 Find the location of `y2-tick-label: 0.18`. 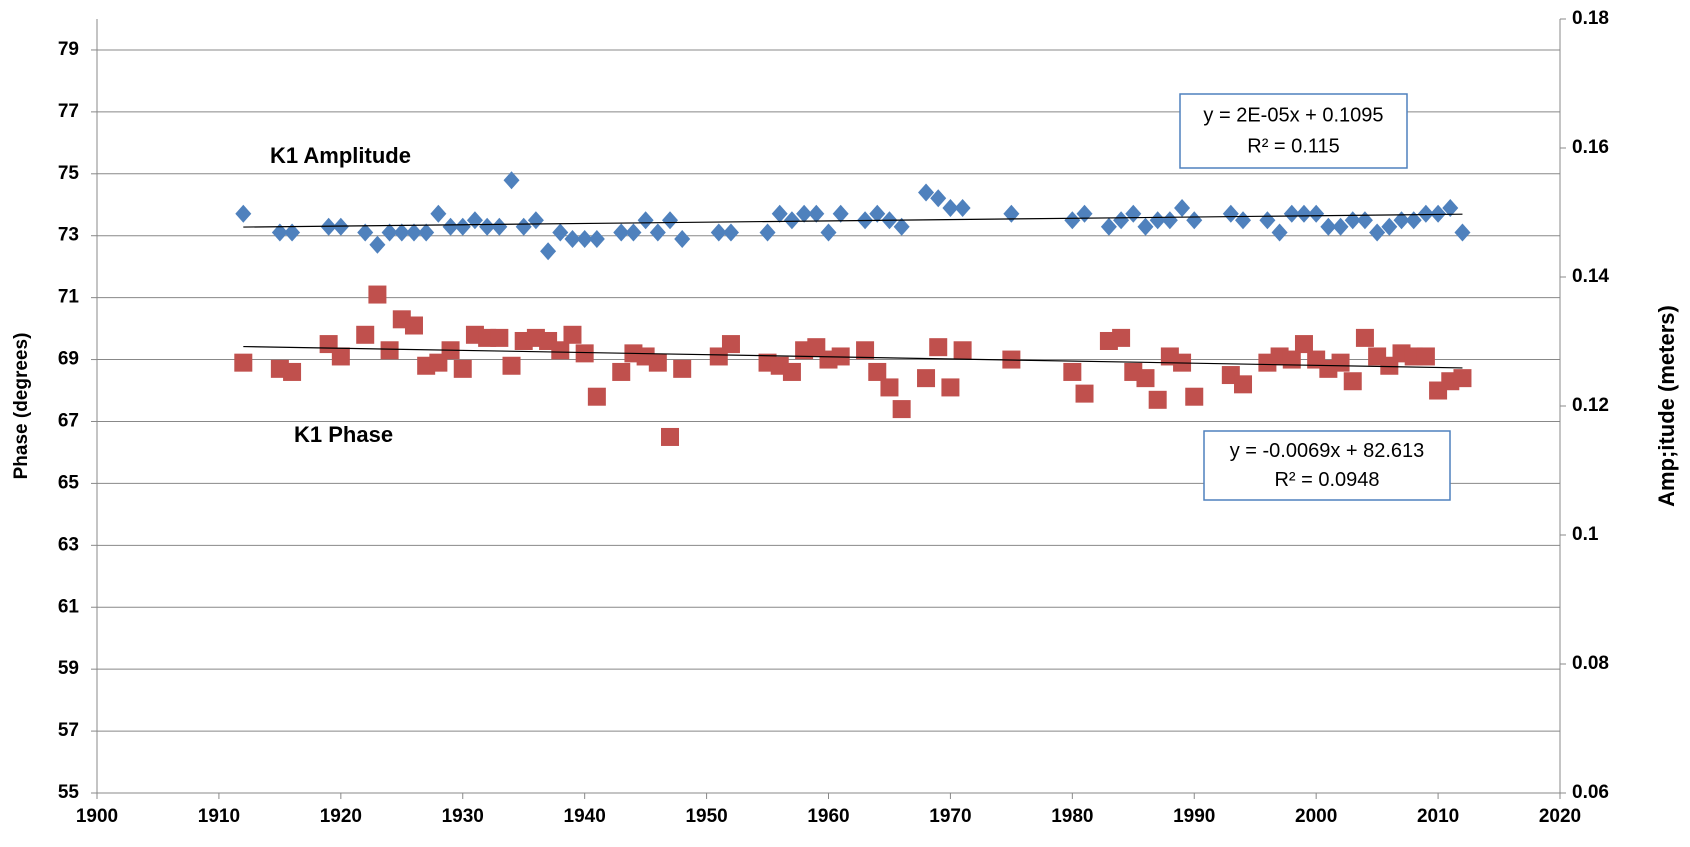

y2-tick-label: 0.18 is located at coordinates (1590, 18).